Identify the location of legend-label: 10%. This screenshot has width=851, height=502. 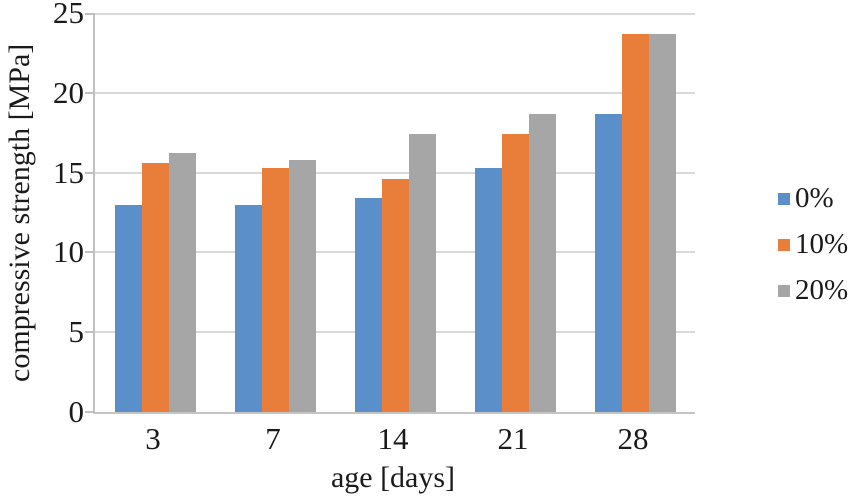
(822, 244).